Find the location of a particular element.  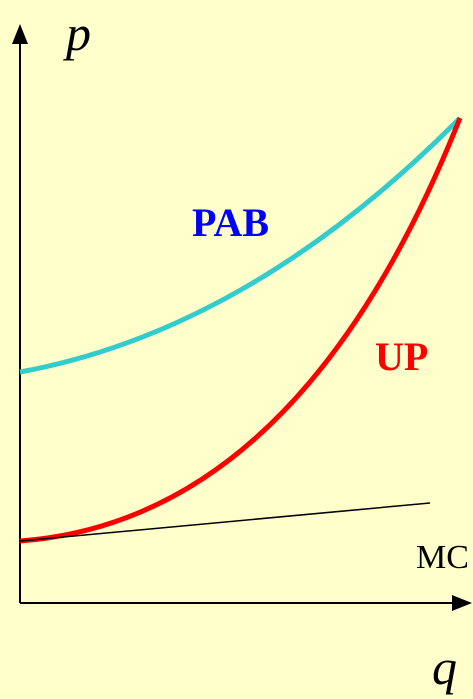

mc-label: MC is located at coordinates (442, 557).